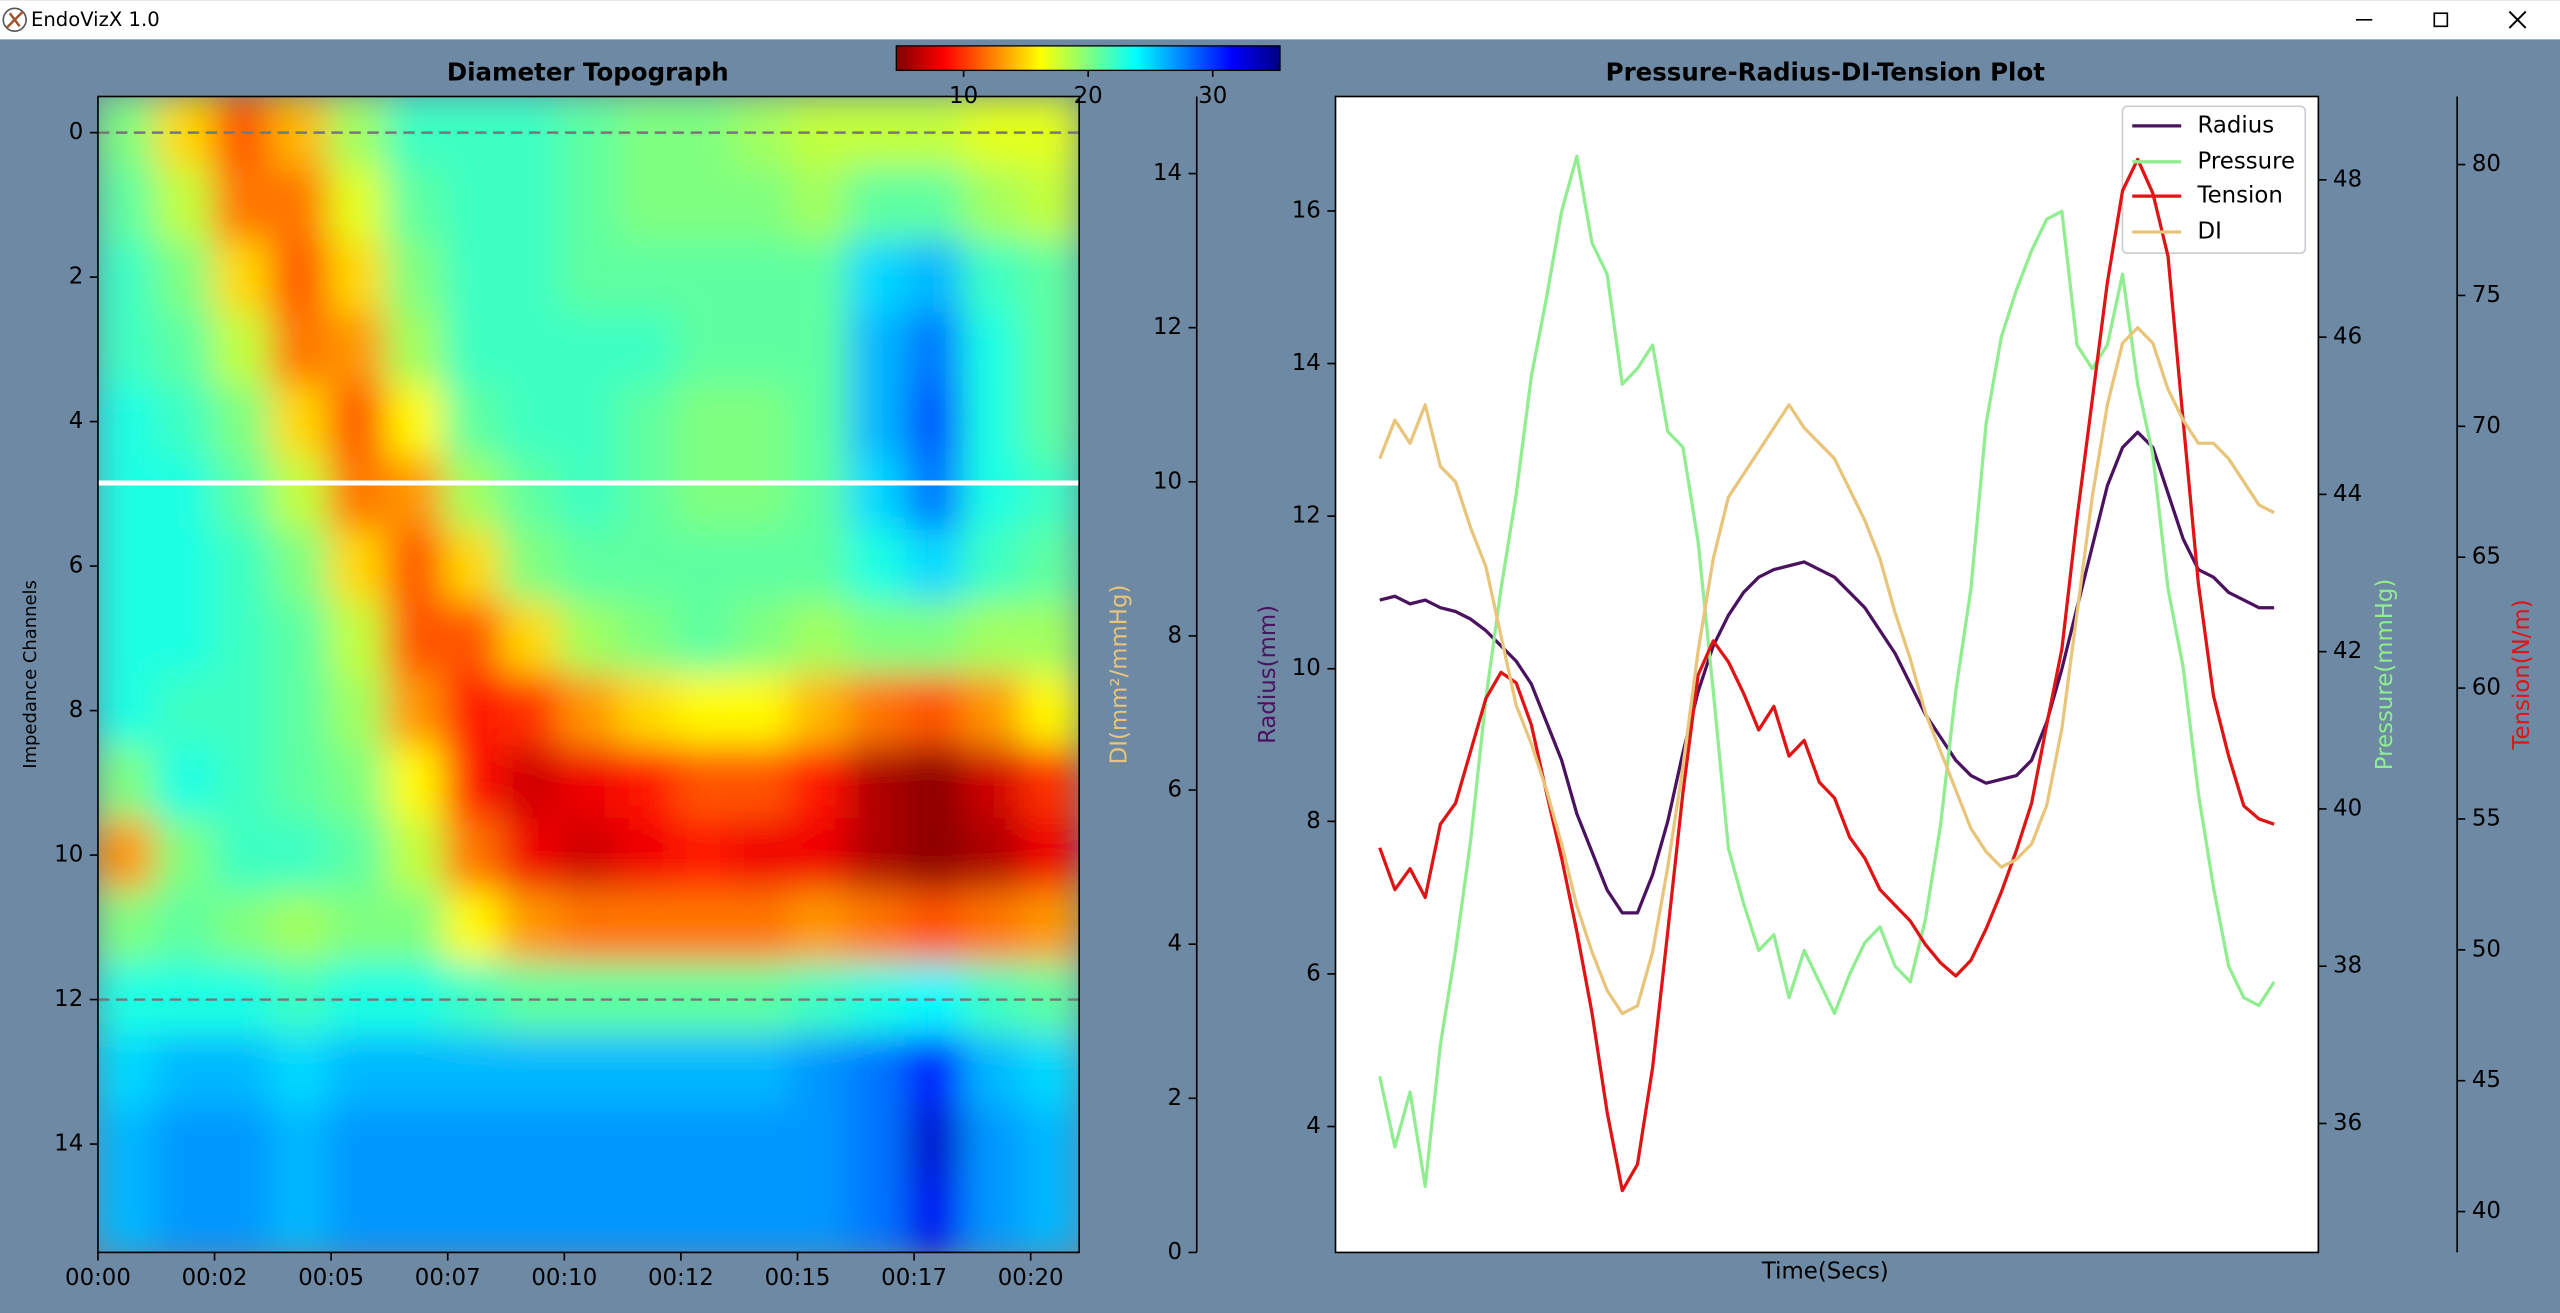 The width and height of the screenshot is (2560, 1313). Describe the element at coordinates (2517, 19) in the screenshot. I see `close-button` at that location.